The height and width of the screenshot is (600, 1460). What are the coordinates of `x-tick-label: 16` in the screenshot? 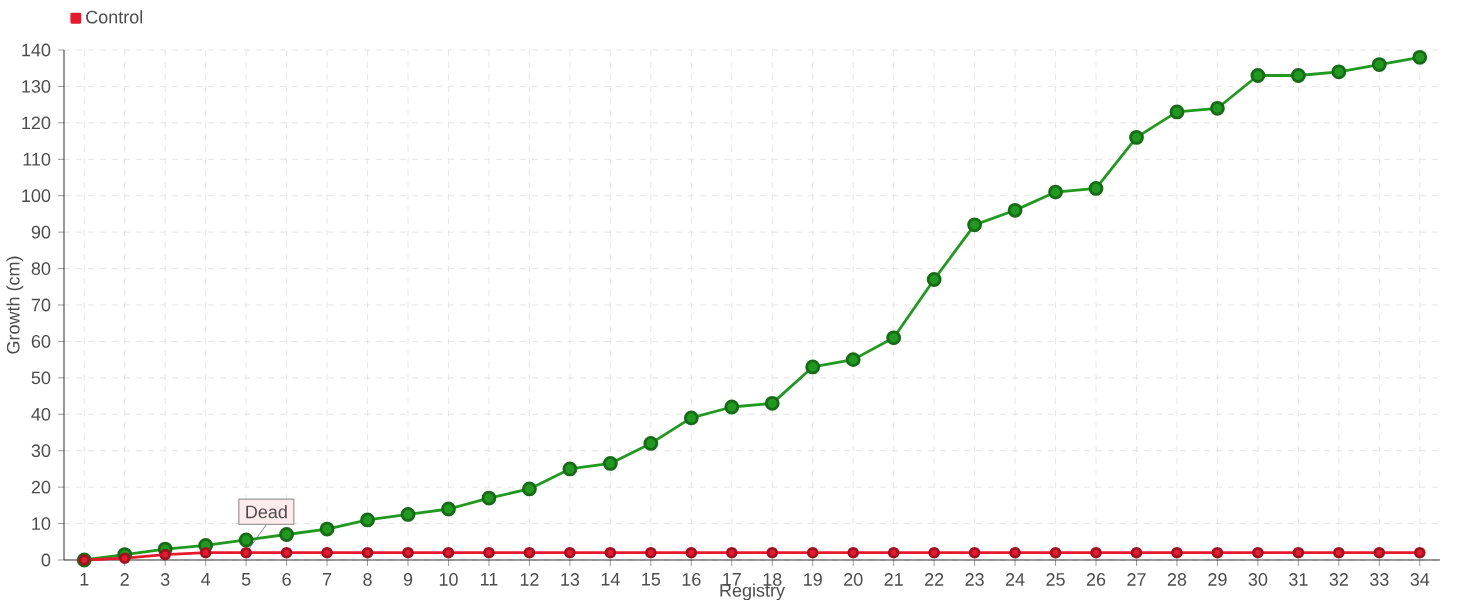 It's located at (691, 579).